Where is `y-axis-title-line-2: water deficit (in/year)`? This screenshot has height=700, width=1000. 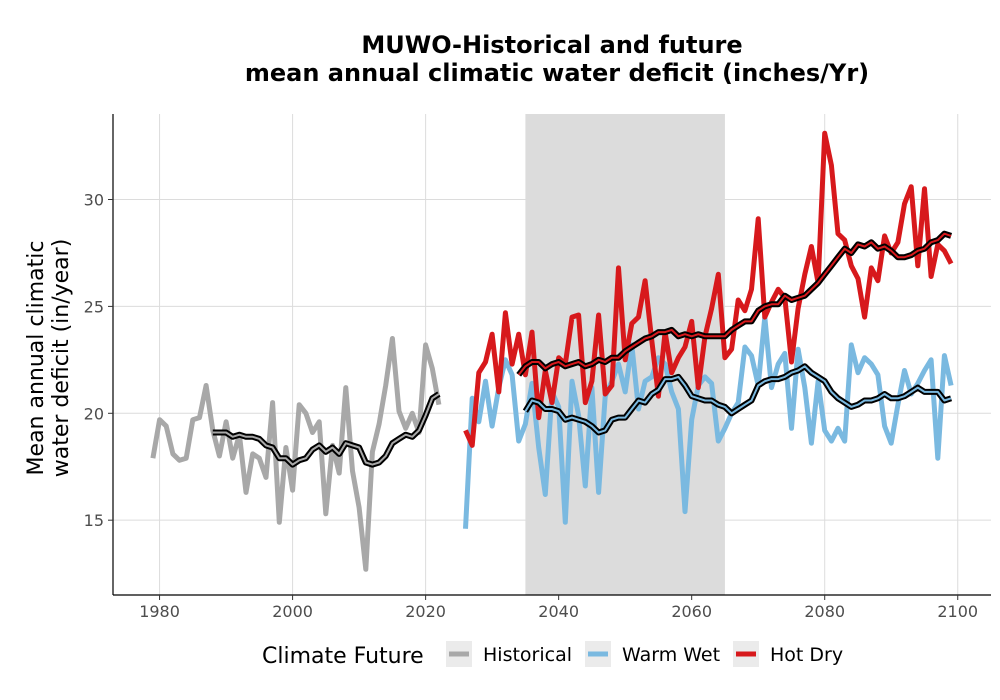
y-axis-title-line-2: water deficit (in/year) is located at coordinates (61, 358).